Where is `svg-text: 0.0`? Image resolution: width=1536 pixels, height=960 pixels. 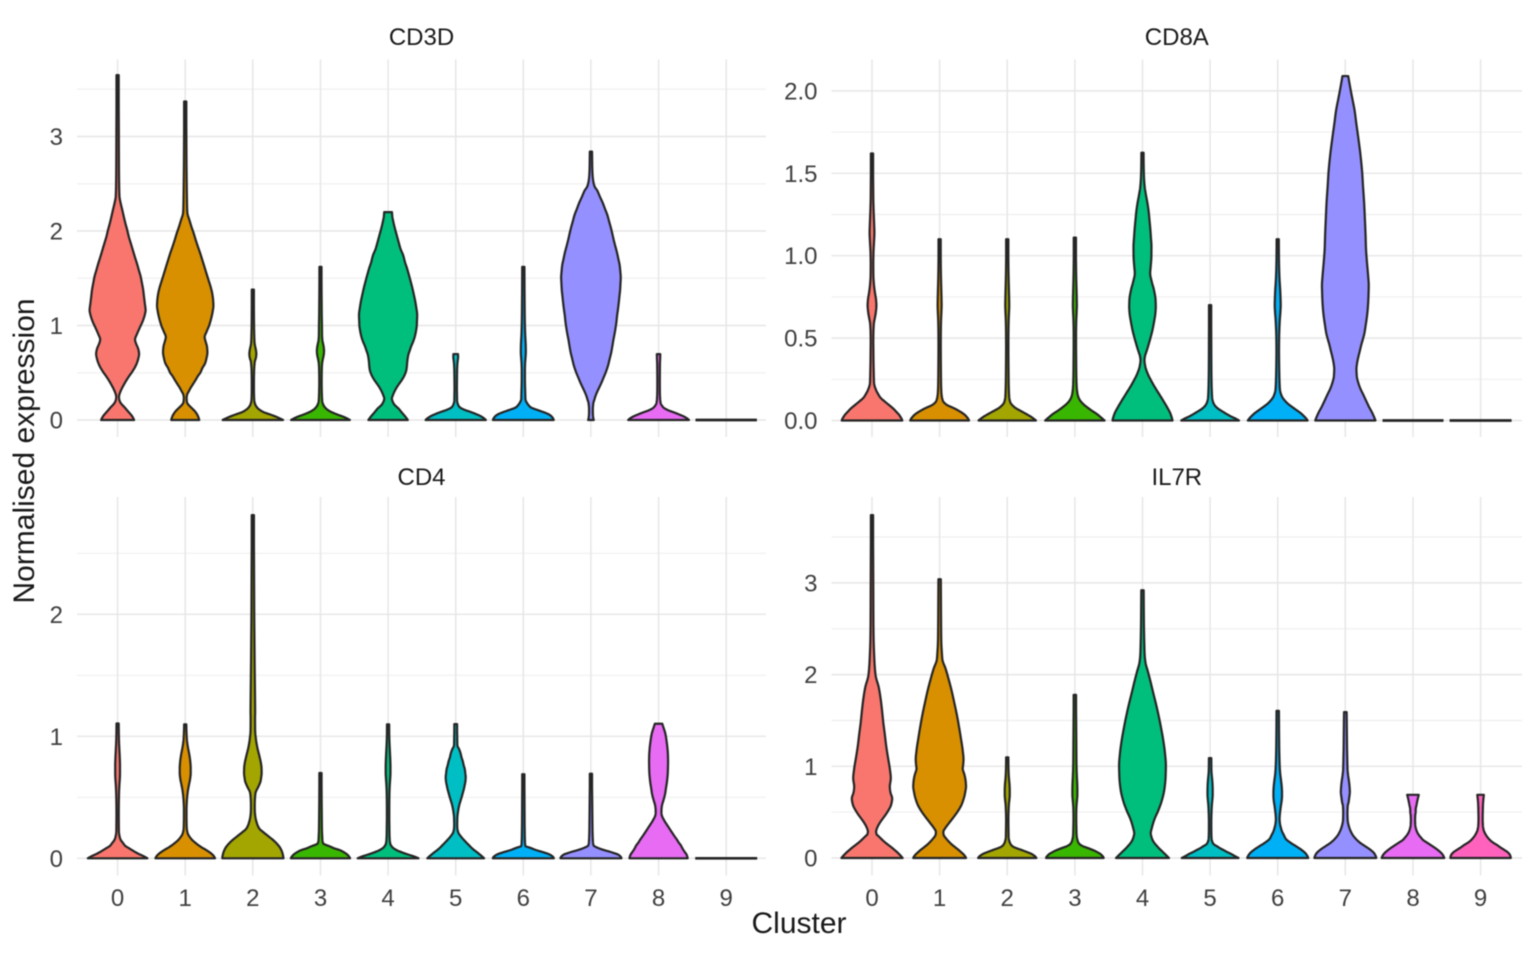
svg-text: 0.0 is located at coordinates (800, 421).